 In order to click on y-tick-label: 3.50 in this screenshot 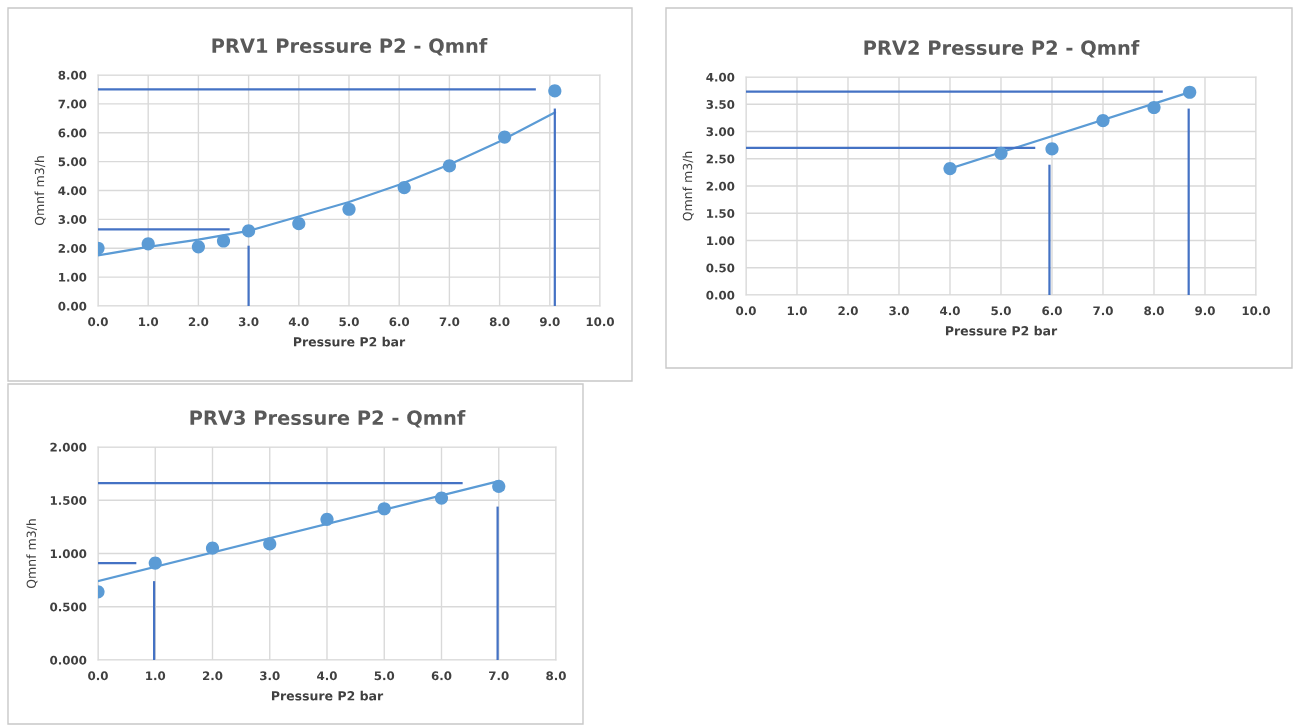, I will do `click(720, 104)`.